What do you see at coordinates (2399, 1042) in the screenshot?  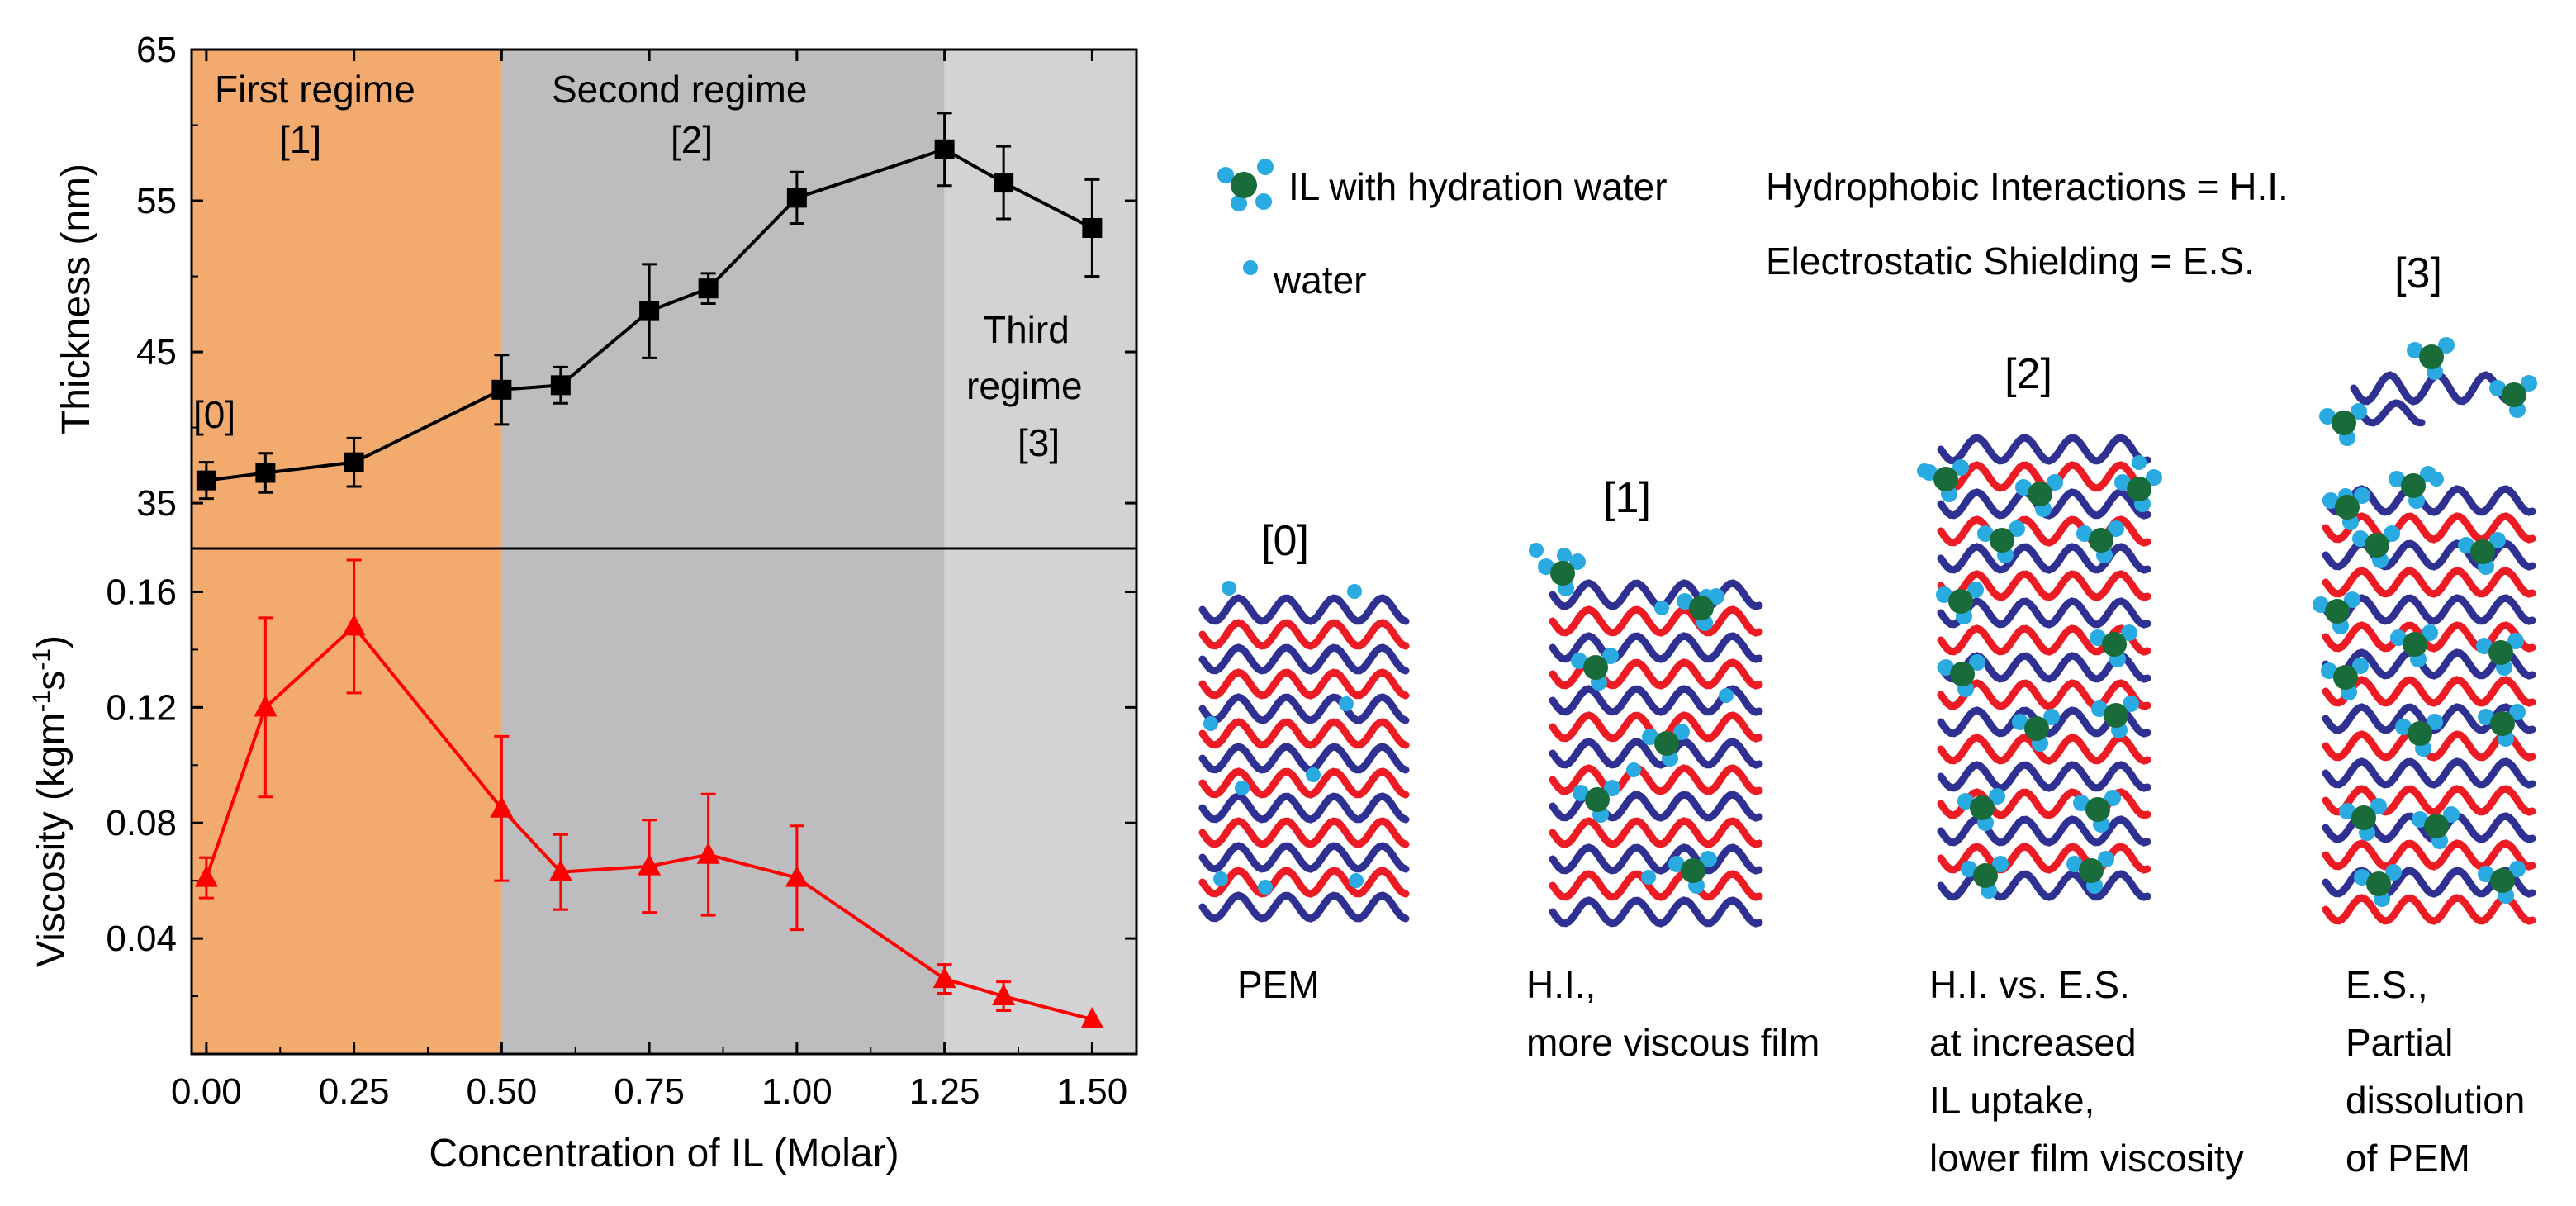 I see `schematic-3-caption-line2: Partial` at bounding box center [2399, 1042].